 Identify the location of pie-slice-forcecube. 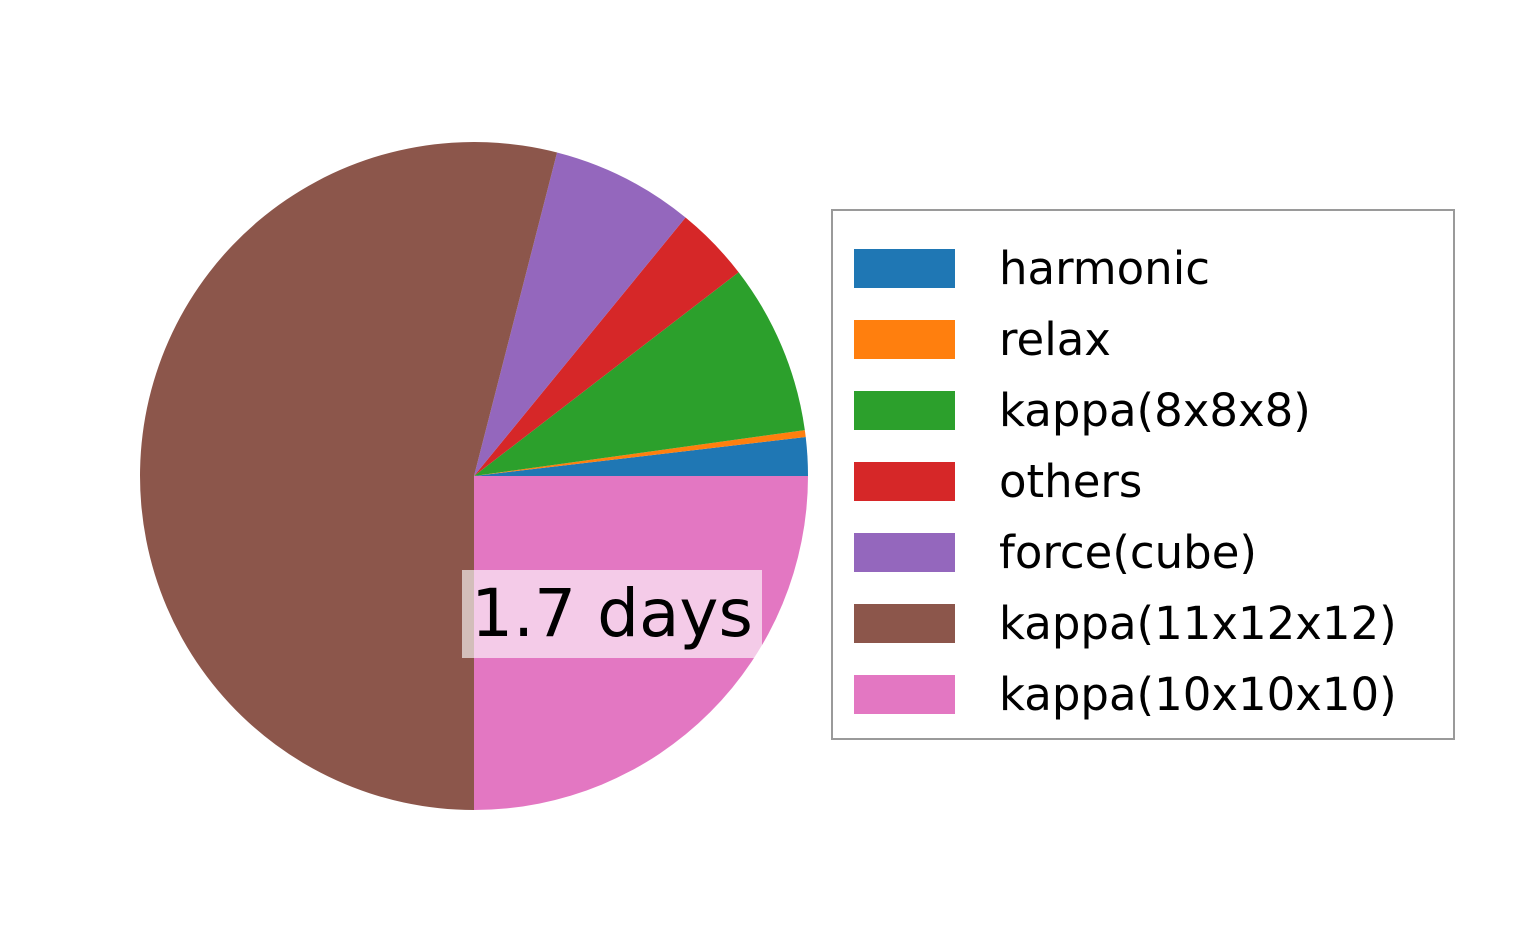
(580, 314).